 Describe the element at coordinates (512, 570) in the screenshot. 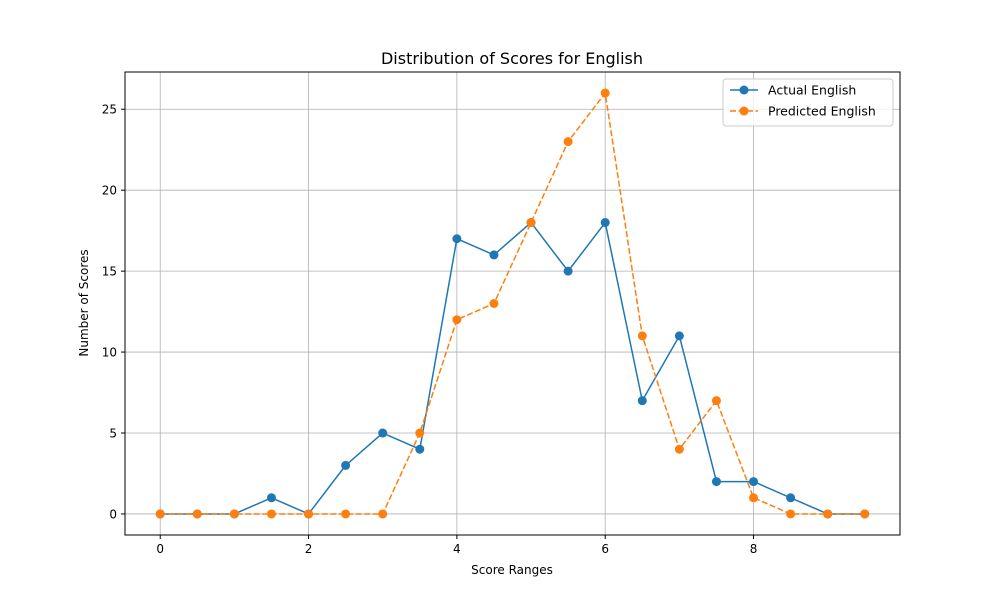

I see `x-axis-label: Score Ranges` at that location.